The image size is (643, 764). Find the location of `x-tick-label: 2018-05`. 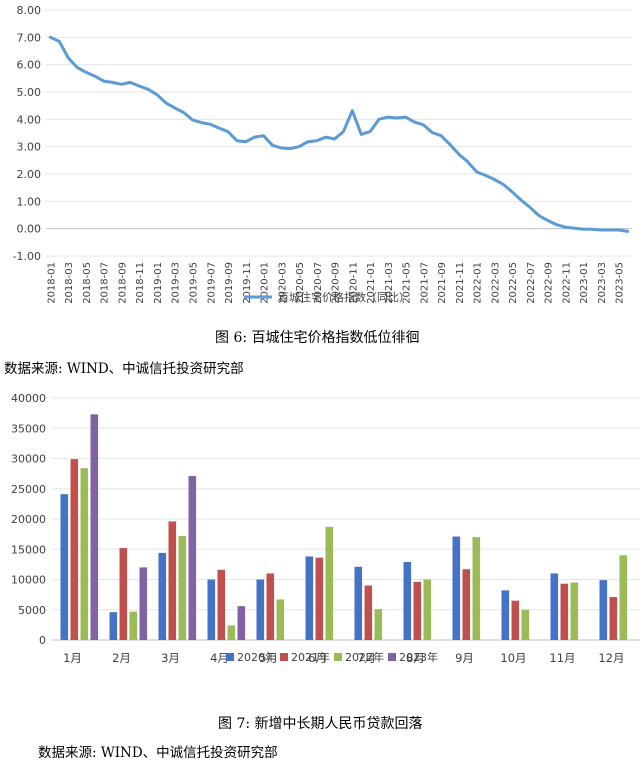

x-tick-label: 2018-05 is located at coordinates (87, 283).